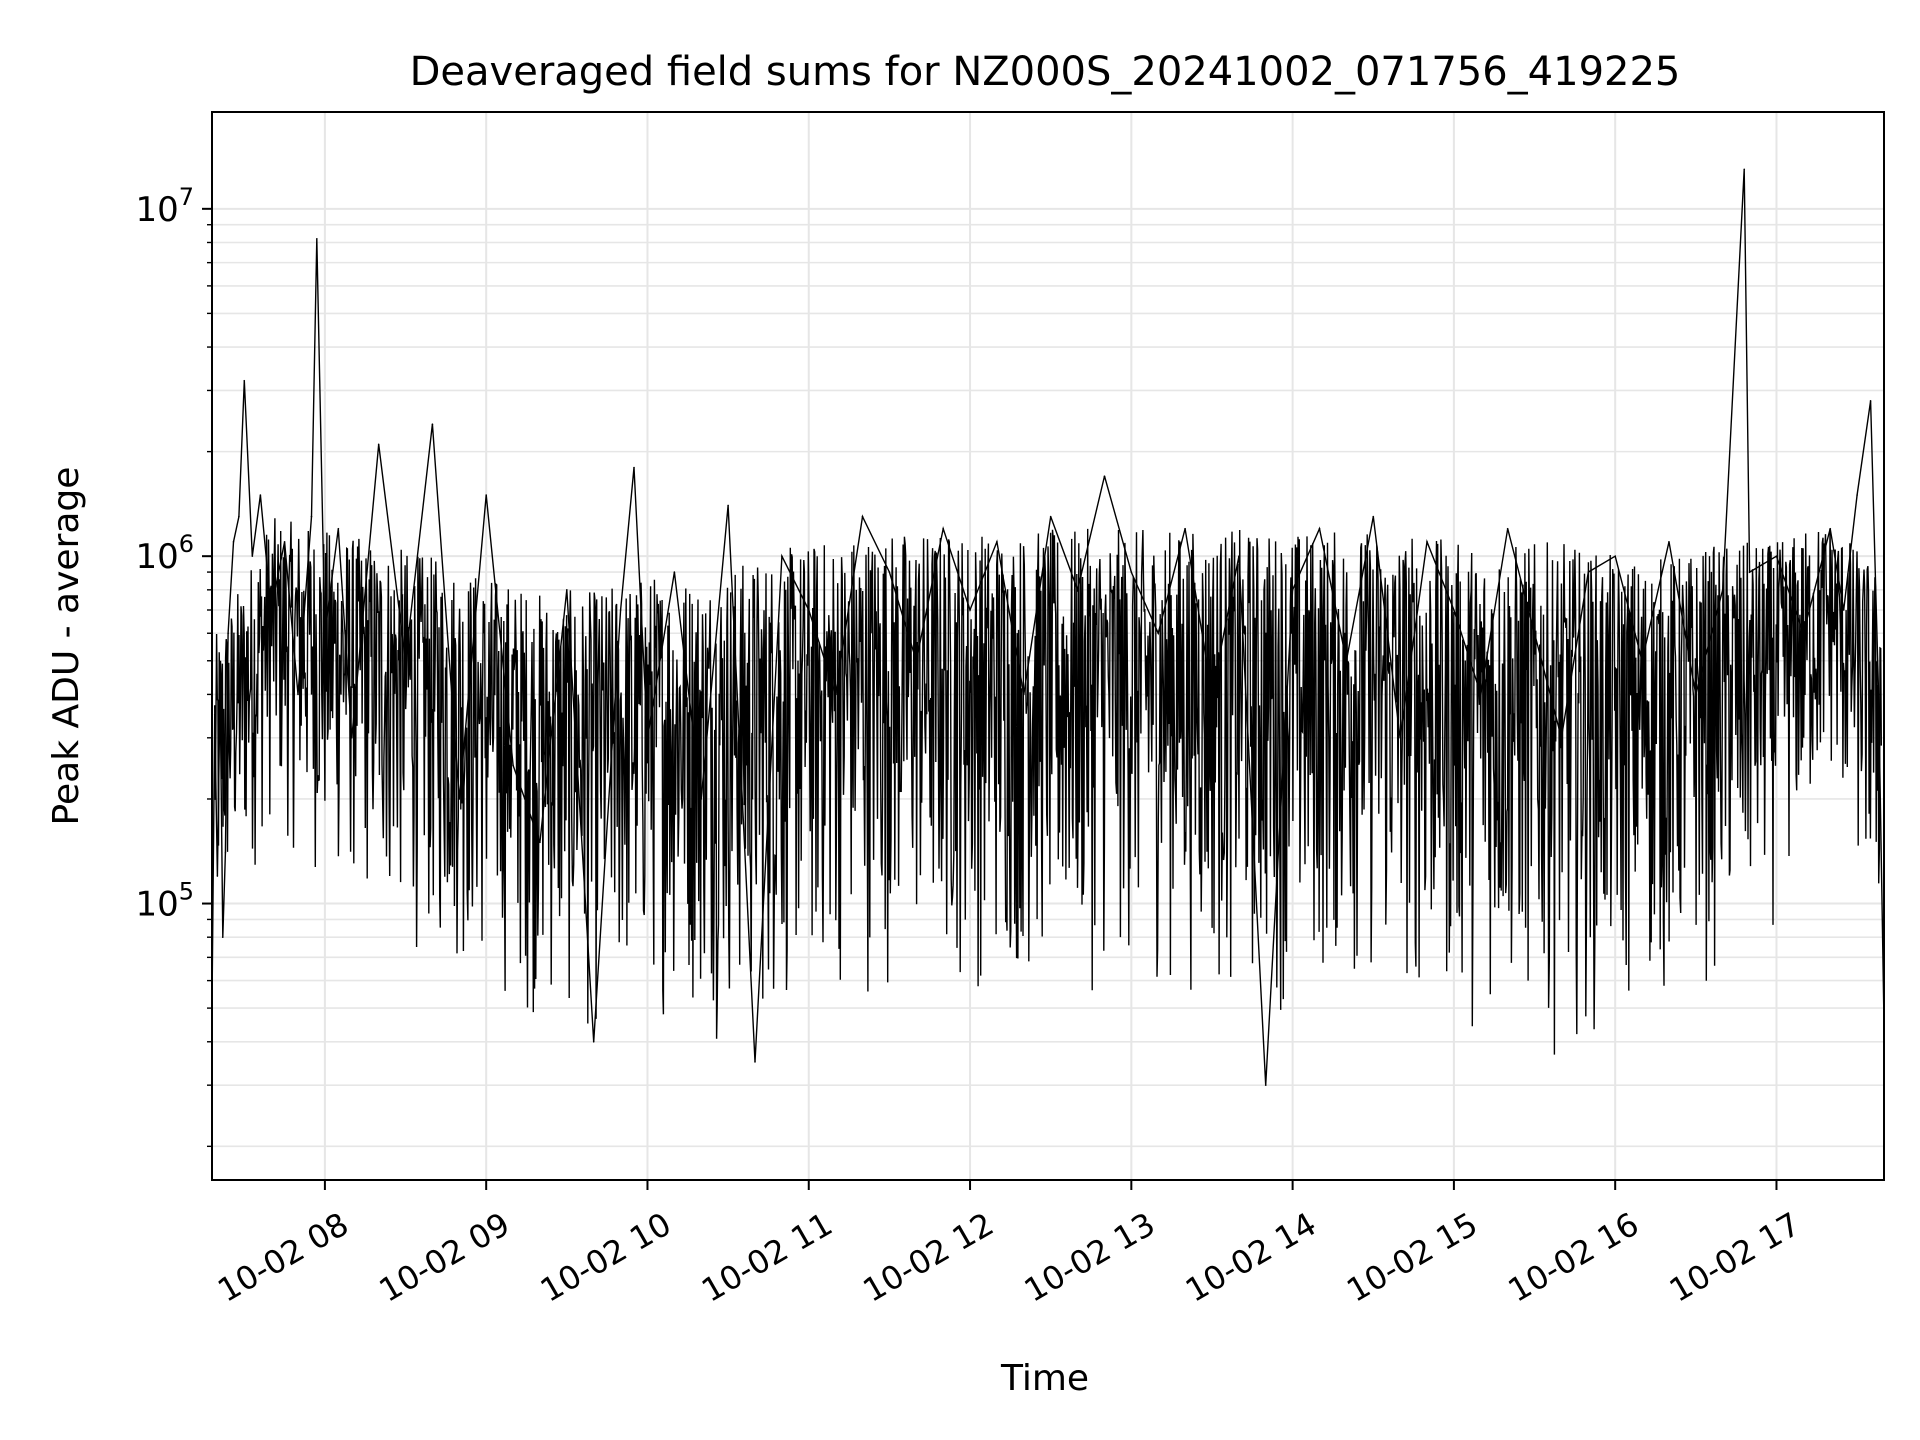 This screenshot has width=1920, height=1440. I want to click on x-axis-label: Time, so click(1044, 1378).